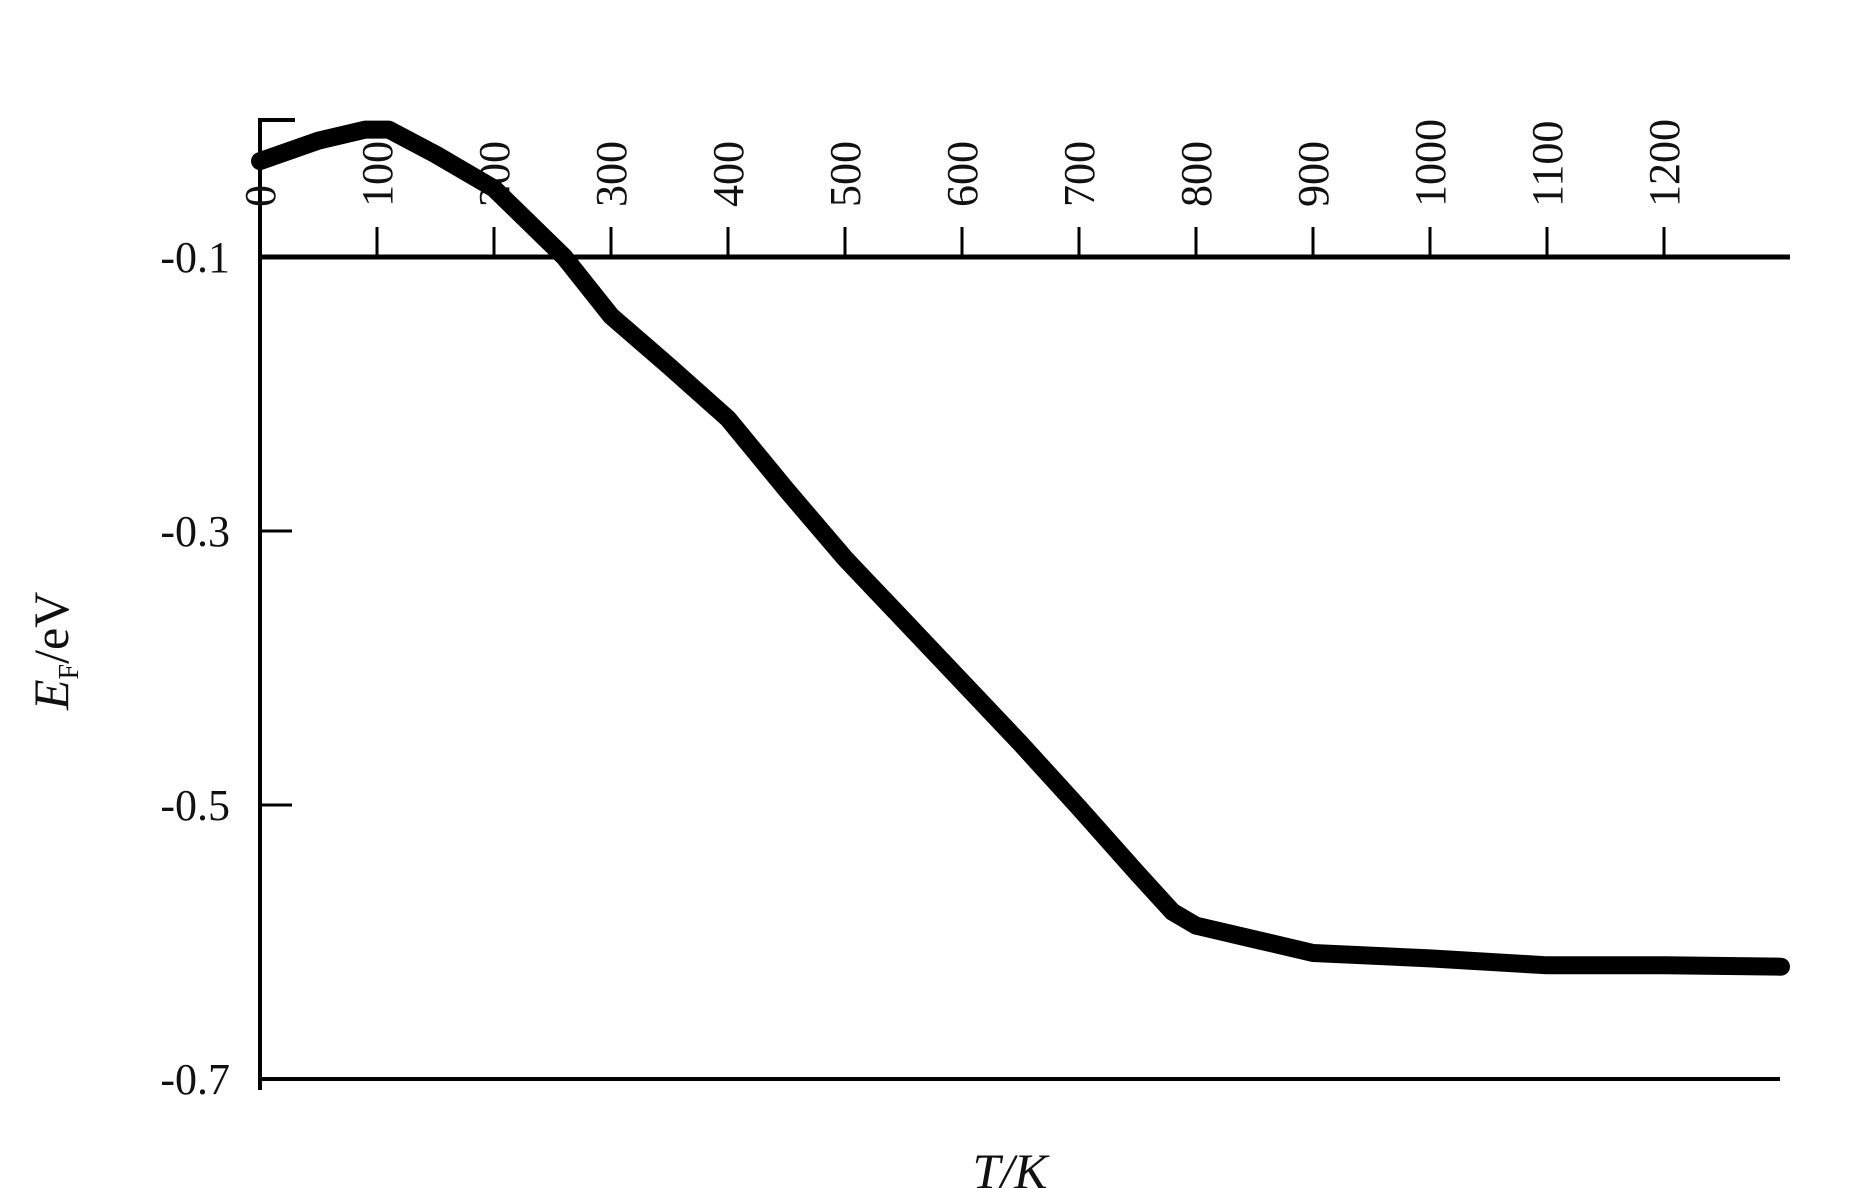 This screenshot has width=1868, height=1188. Describe the element at coordinates (1664, 163) in the screenshot. I see `x-tick-label: 1200` at that location.